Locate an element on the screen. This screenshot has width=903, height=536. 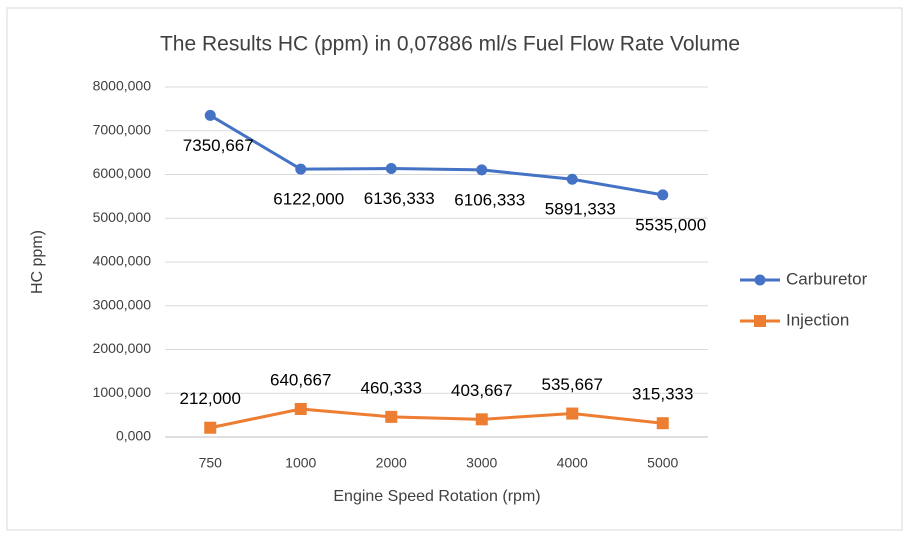
data-label: 460,333 is located at coordinates (391, 387).